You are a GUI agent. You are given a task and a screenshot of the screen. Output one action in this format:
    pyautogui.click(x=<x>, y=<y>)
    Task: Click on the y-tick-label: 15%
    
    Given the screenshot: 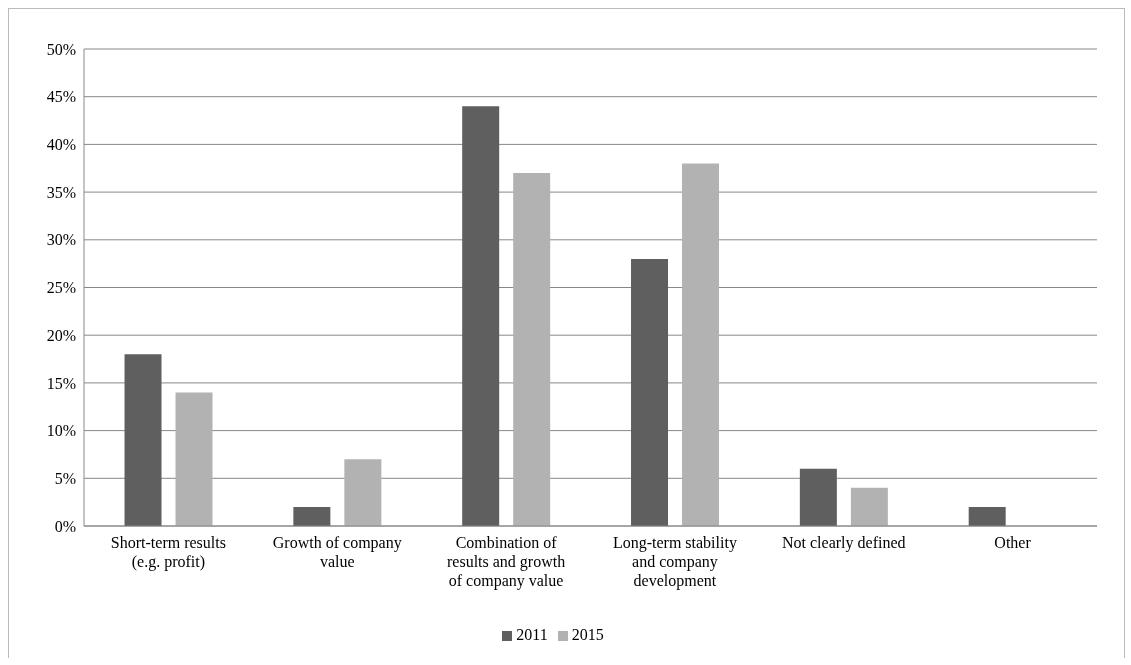 What is the action you would take?
    pyautogui.click(x=61, y=383)
    